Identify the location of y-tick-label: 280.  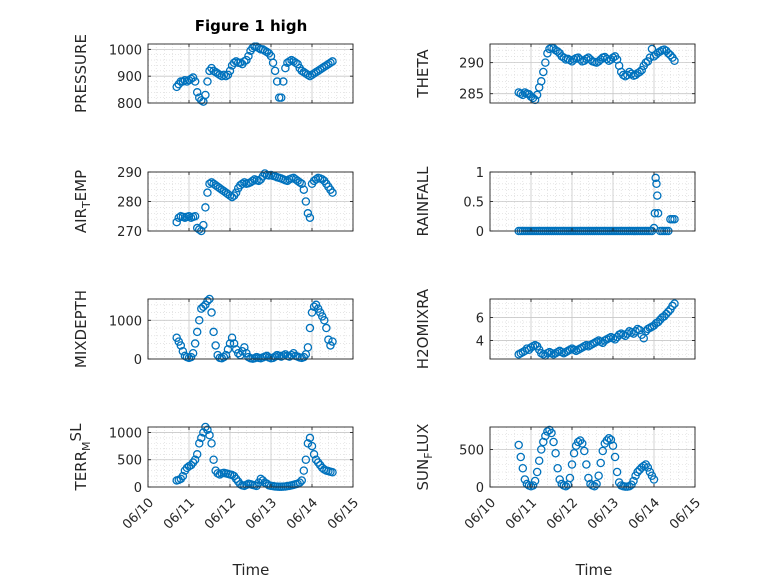
(129, 203).